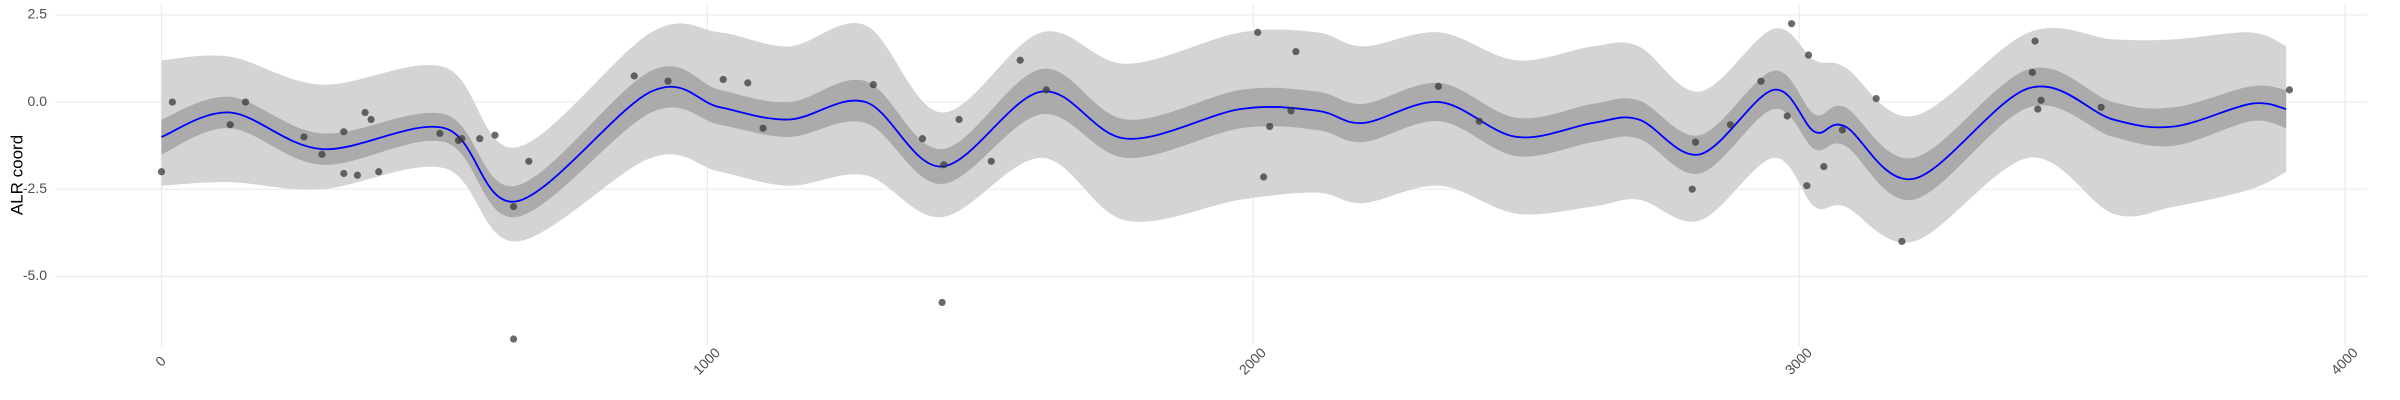 This screenshot has width=2400, height=400. What do you see at coordinates (16, 175) in the screenshot?
I see `y-axis-label: ALR coord` at bounding box center [16, 175].